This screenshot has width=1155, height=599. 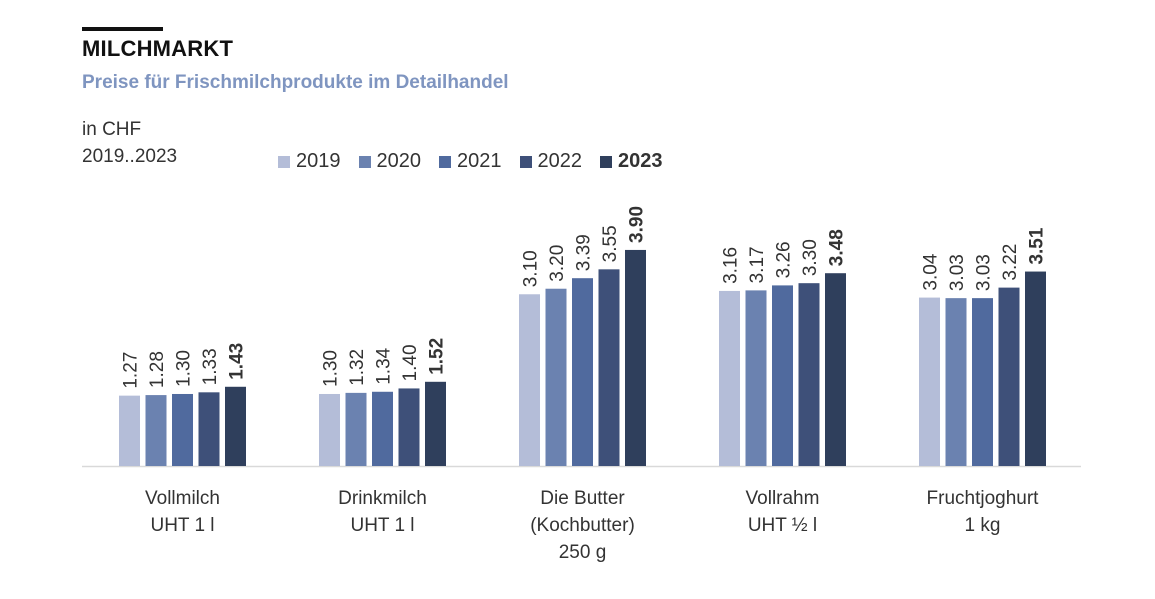 What do you see at coordinates (784, 259) in the screenshot?
I see `data-label: 3.26` at bounding box center [784, 259].